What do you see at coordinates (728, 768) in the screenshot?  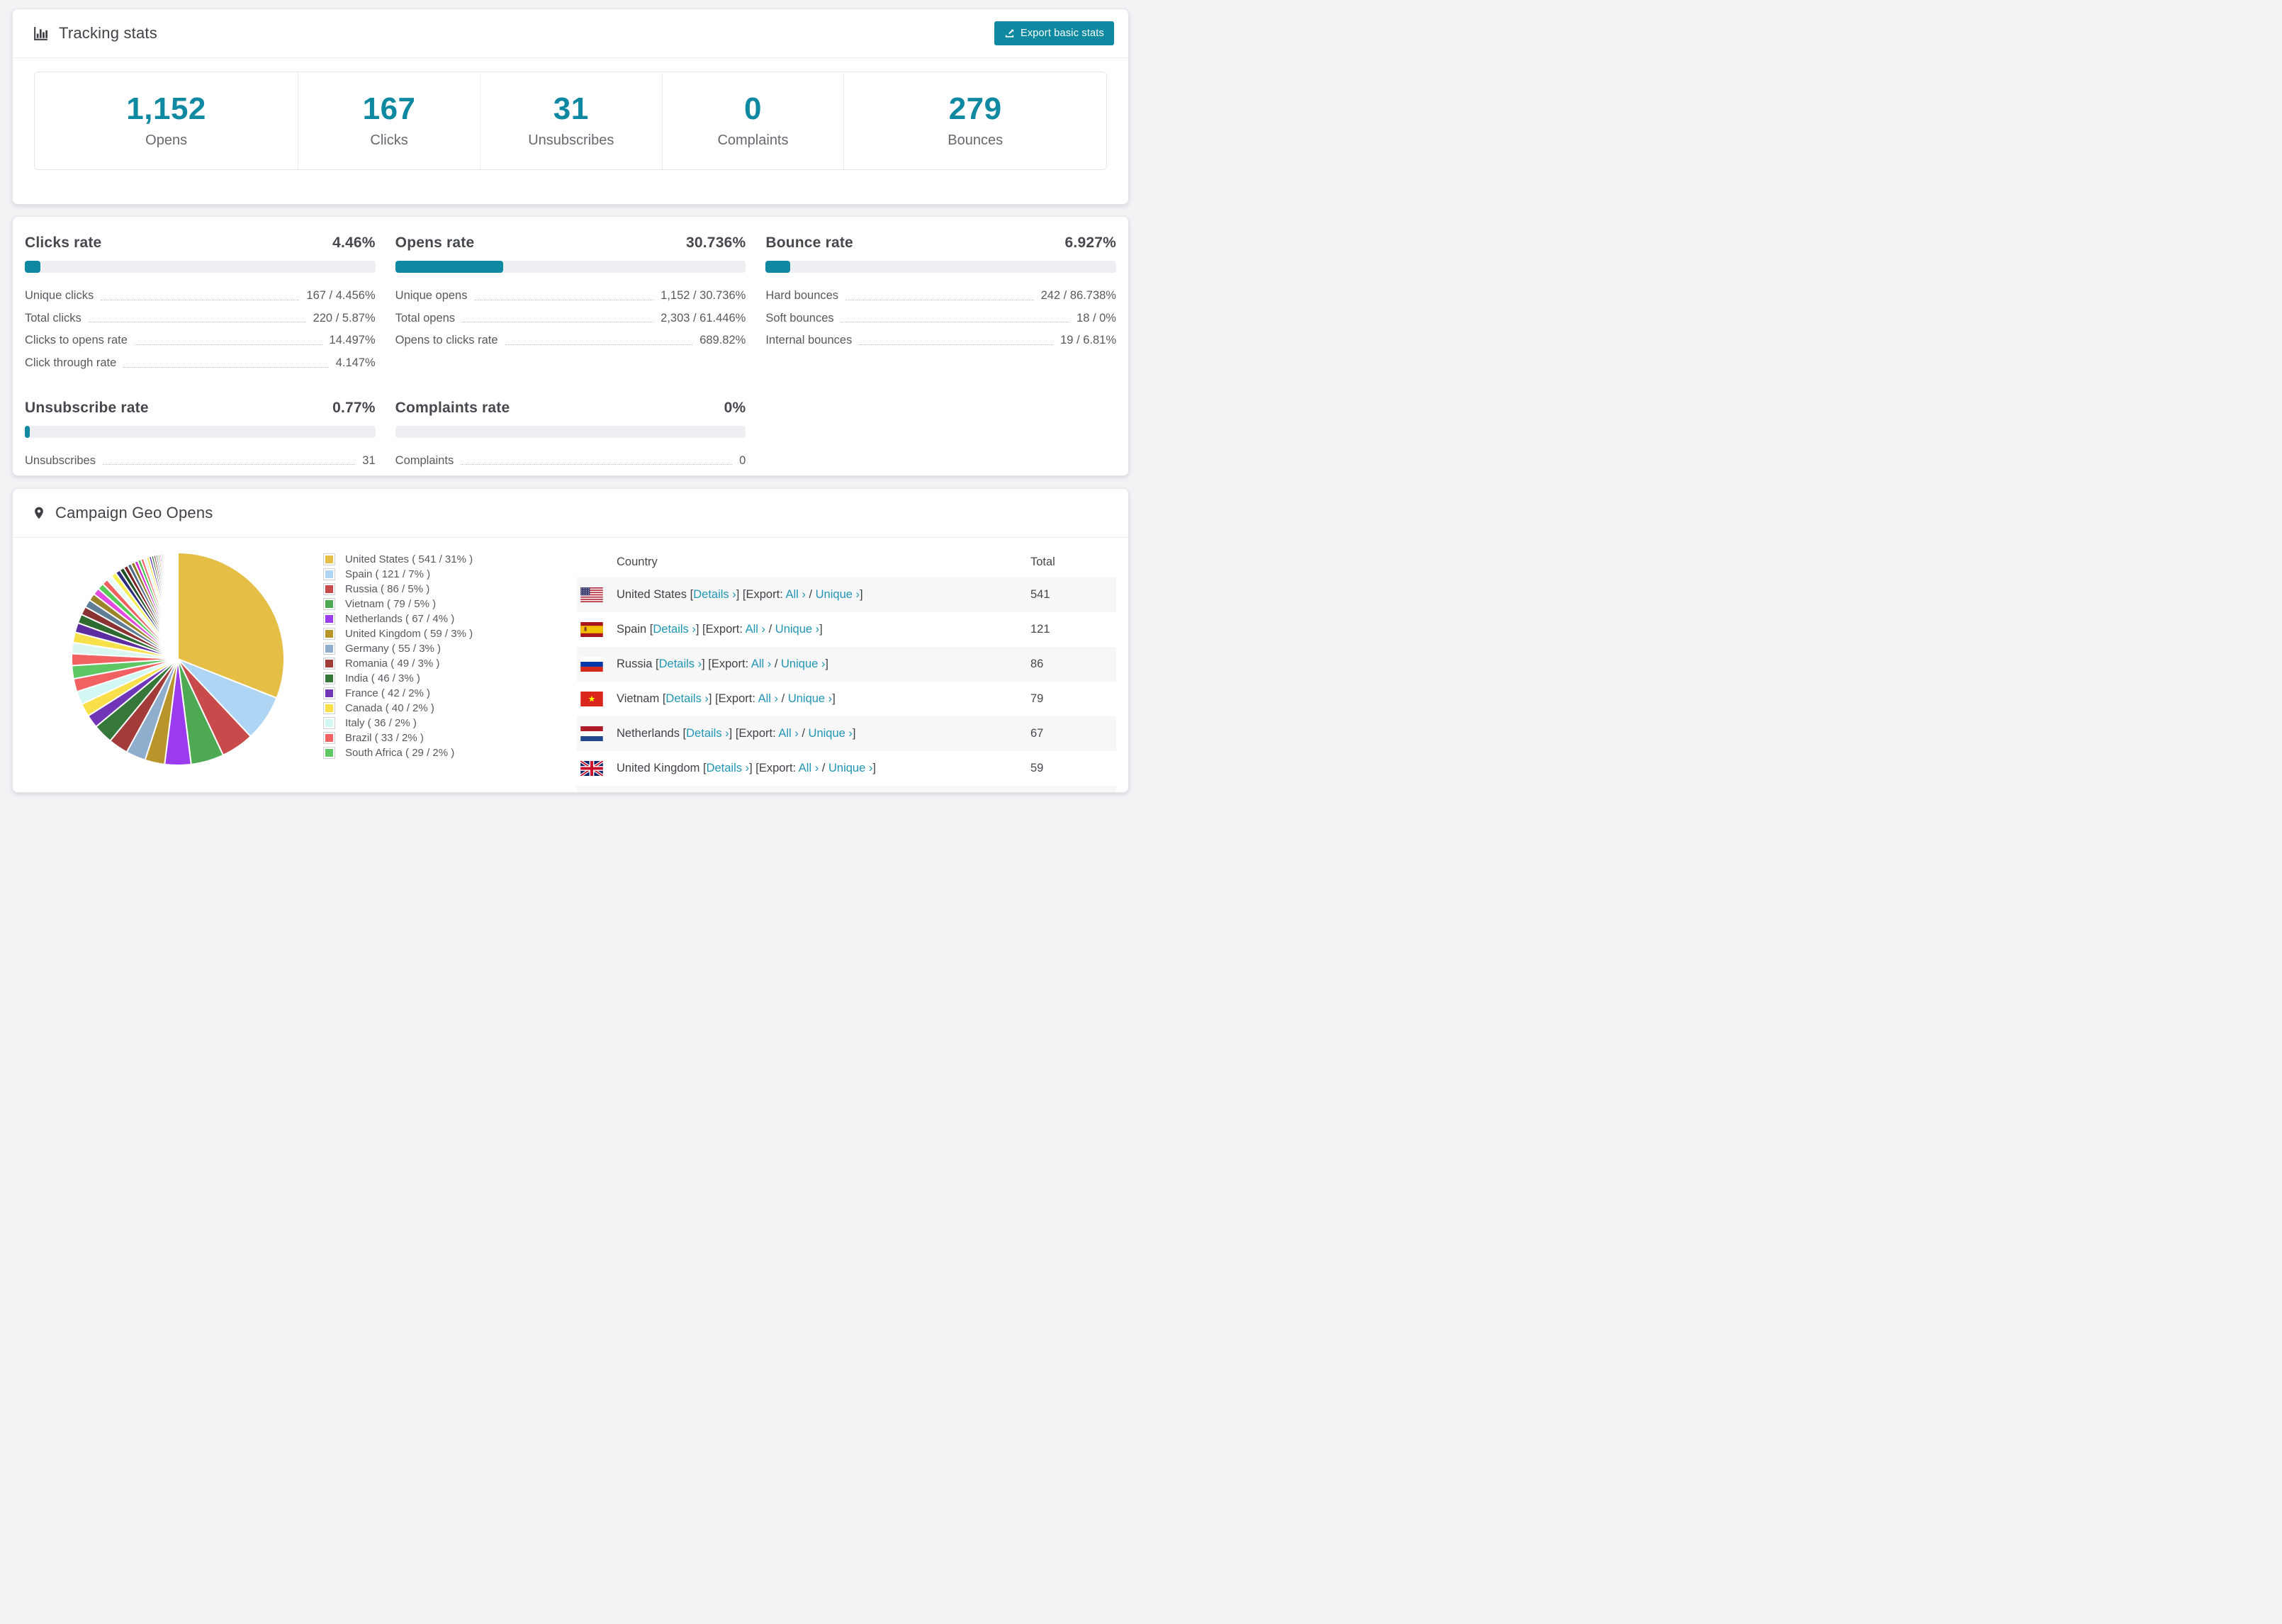 I see `details-link-united-kingdom: Details ›` at bounding box center [728, 768].